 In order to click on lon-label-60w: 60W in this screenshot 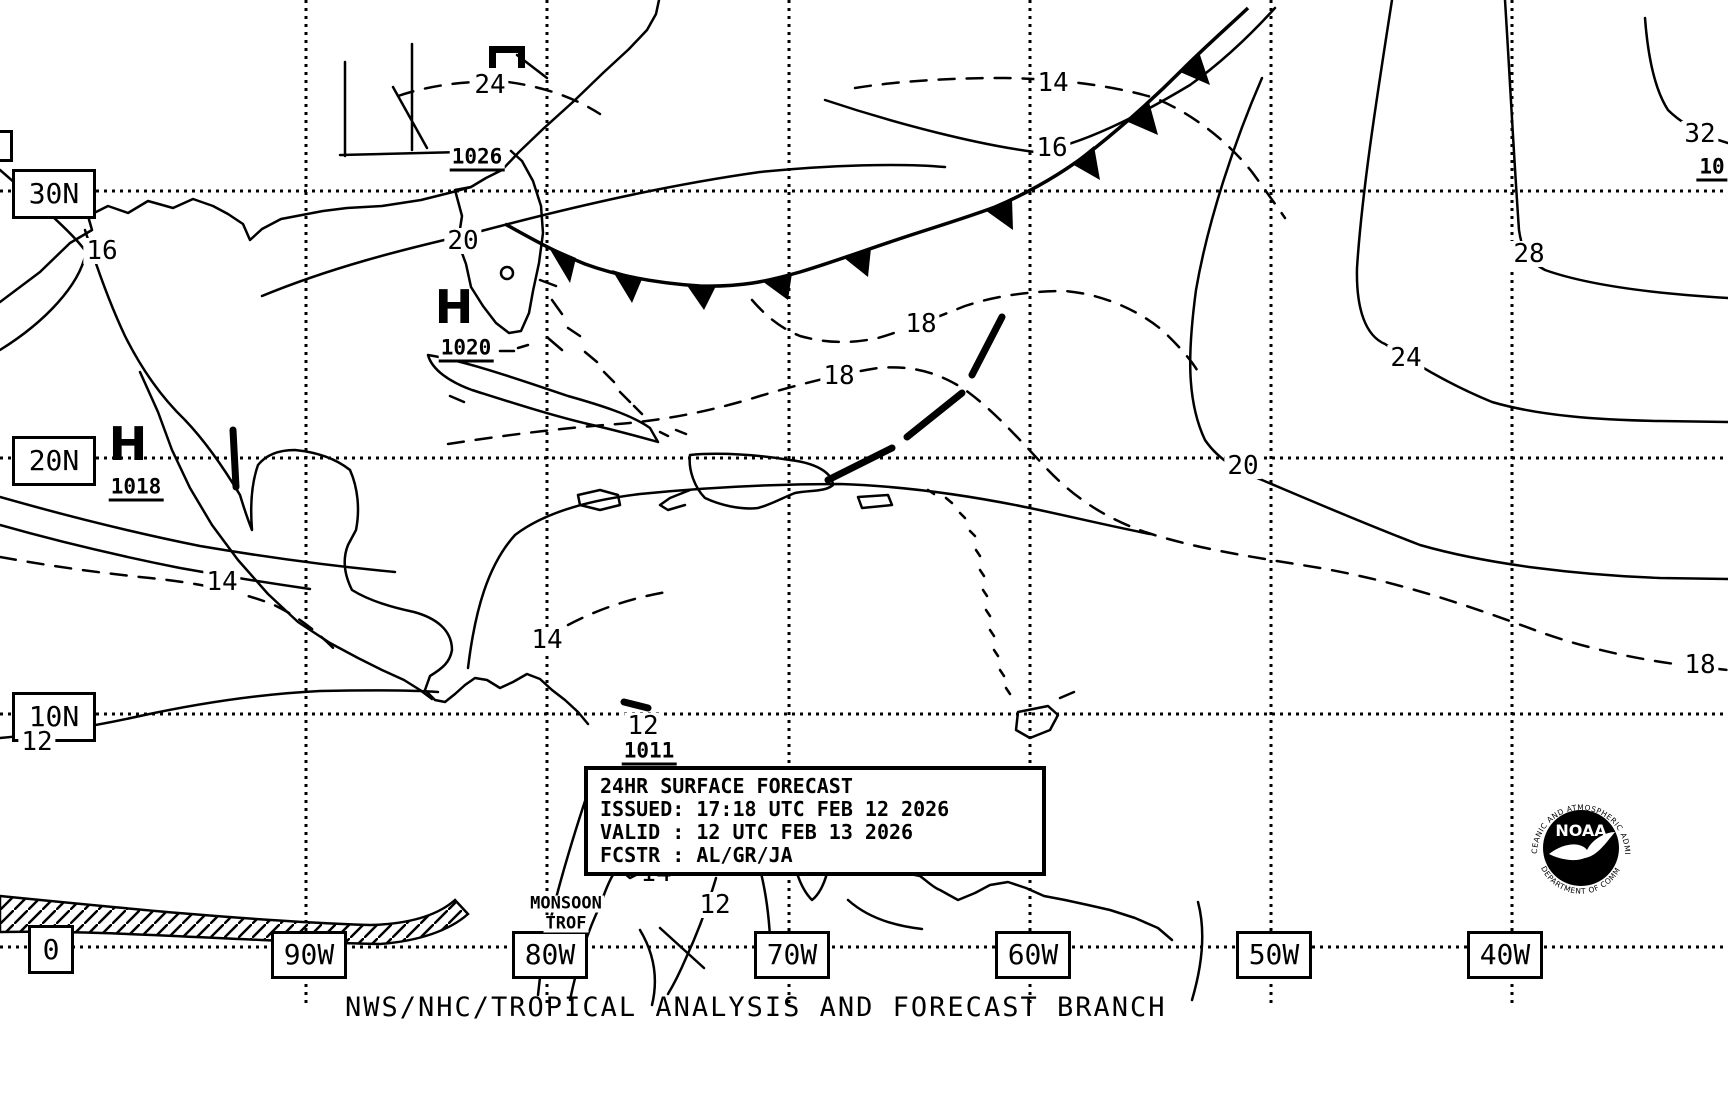, I will do `click(1033, 955)`.